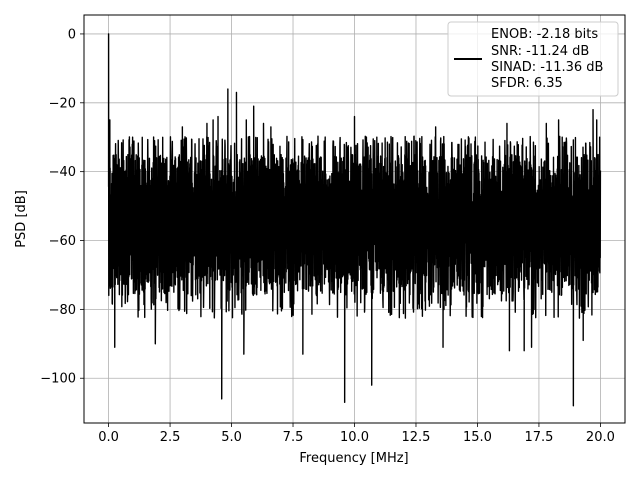  What do you see at coordinates (293, 437) in the screenshot?
I see `x-tick-label: 7.5` at bounding box center [293, 437].